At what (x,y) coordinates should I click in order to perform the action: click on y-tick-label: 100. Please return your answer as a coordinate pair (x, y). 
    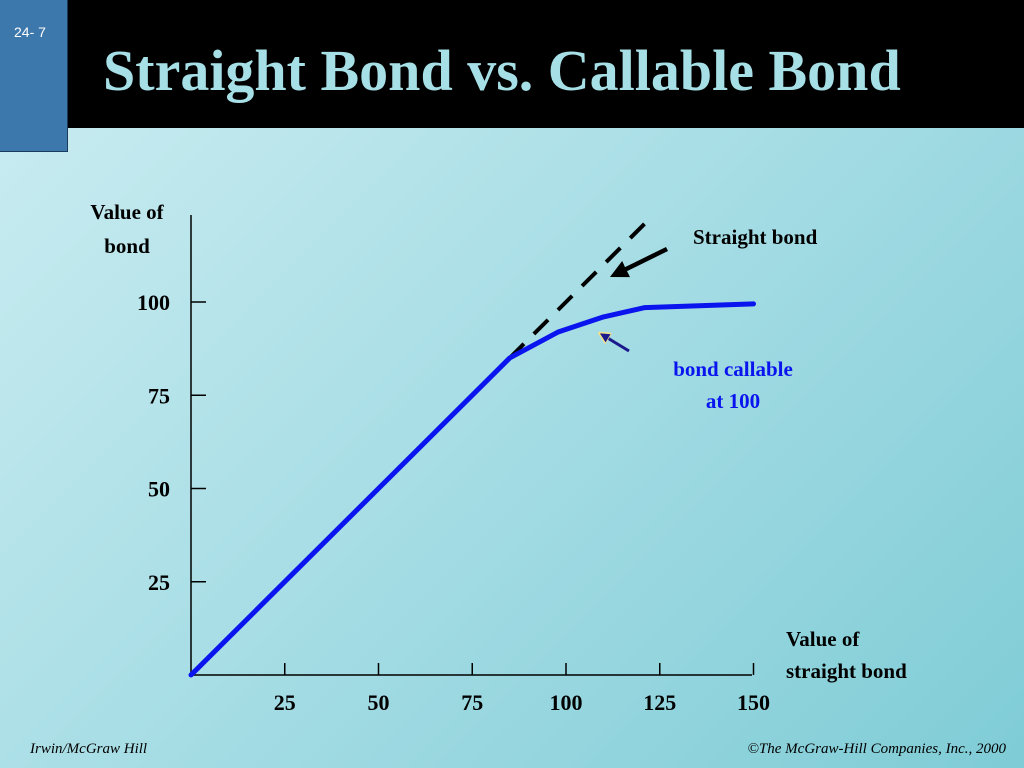
    Looking at the image, I should click on (153, 302).